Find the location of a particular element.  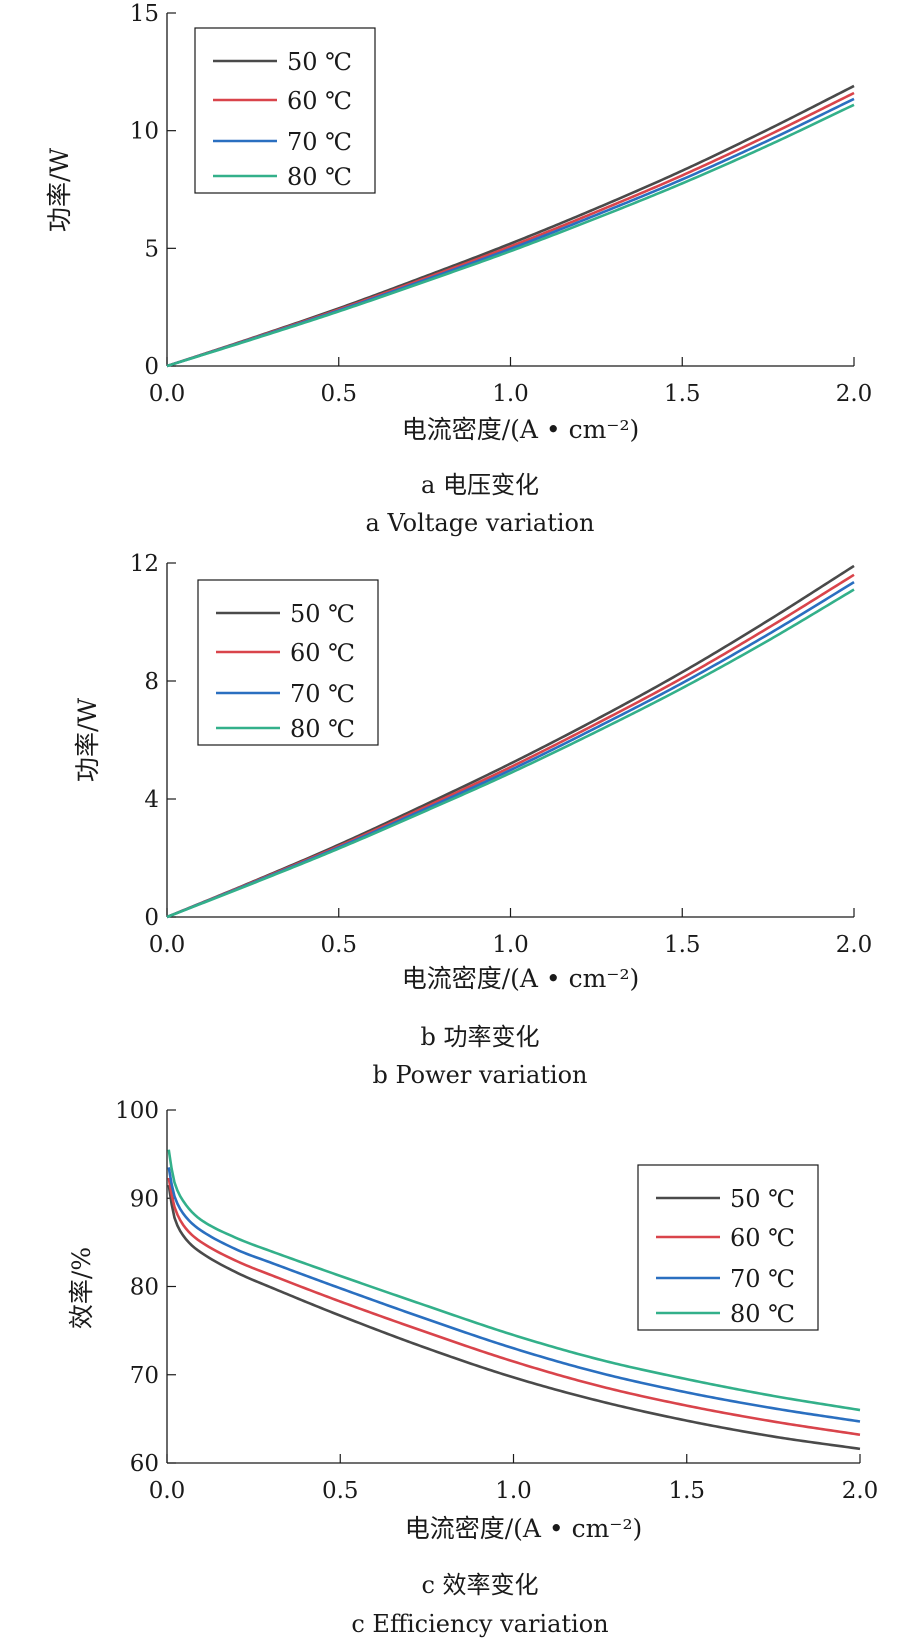

y-tick-label: 90 is located at coordinates (144, 1199).